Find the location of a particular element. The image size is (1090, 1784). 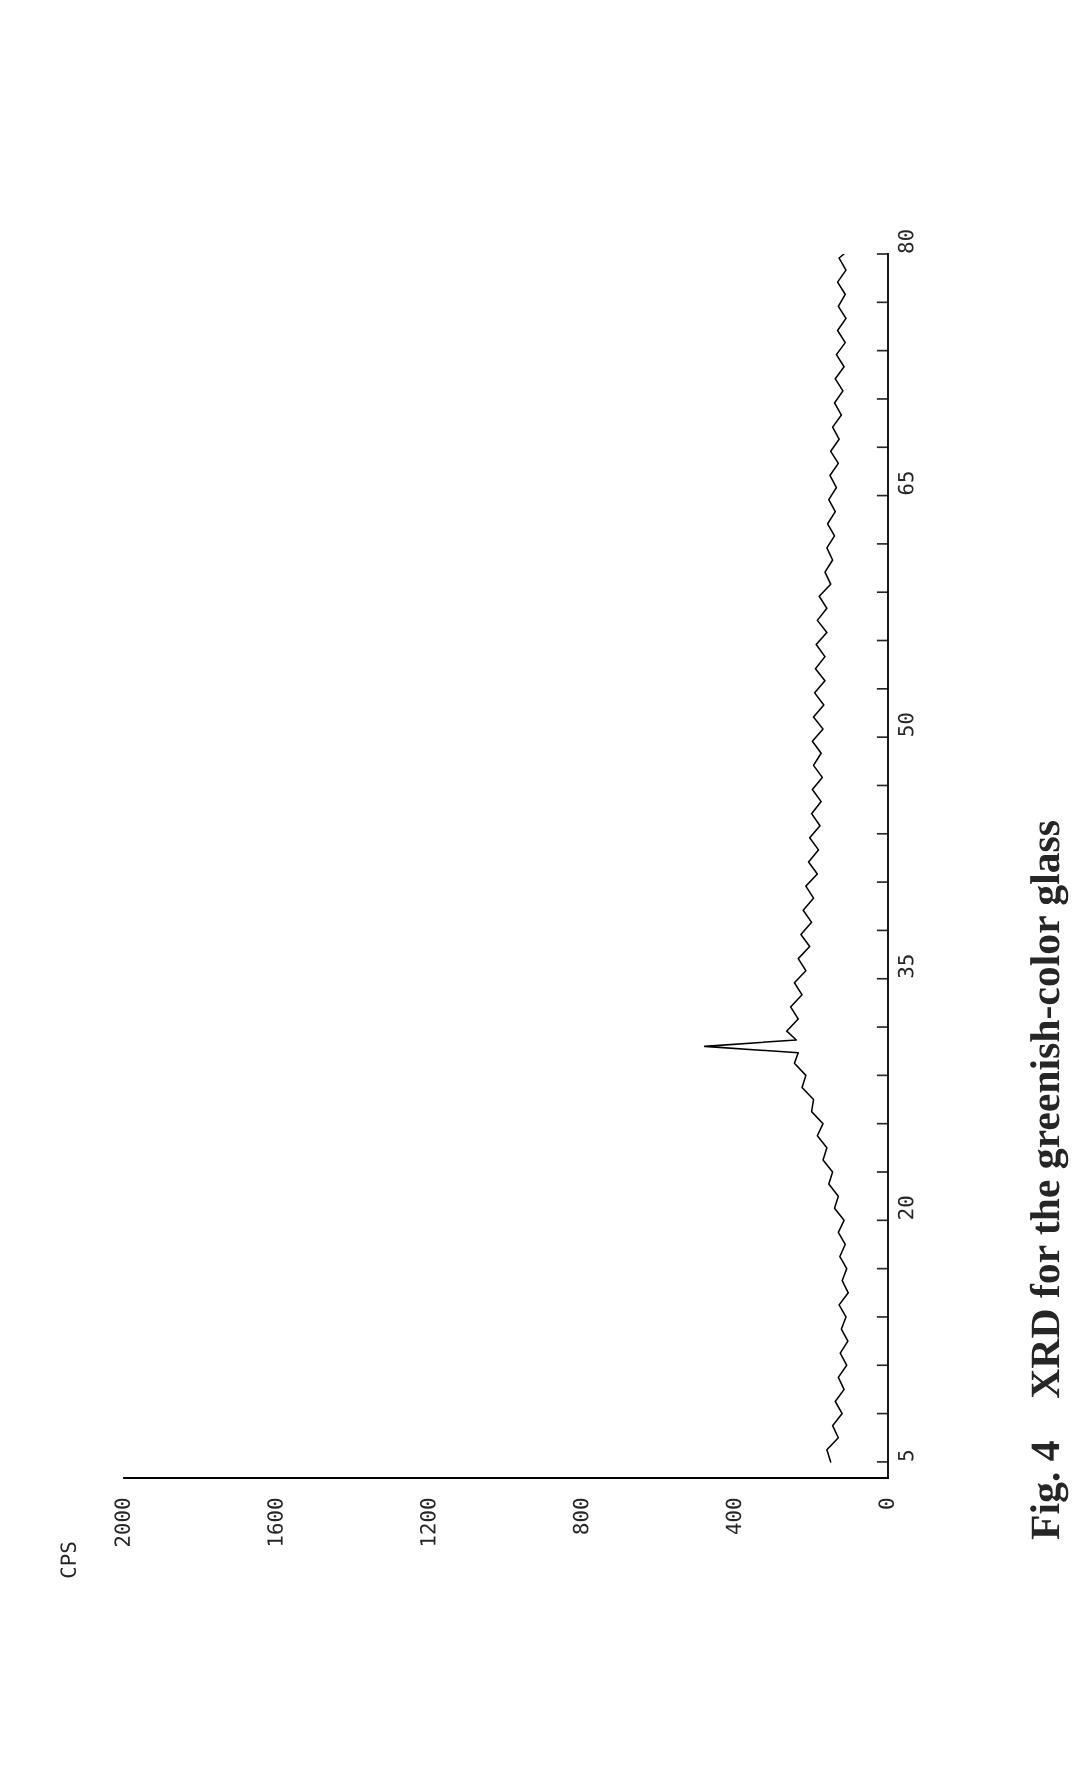

x-tick-label: 1200 is located at coordinates (427, 1522).